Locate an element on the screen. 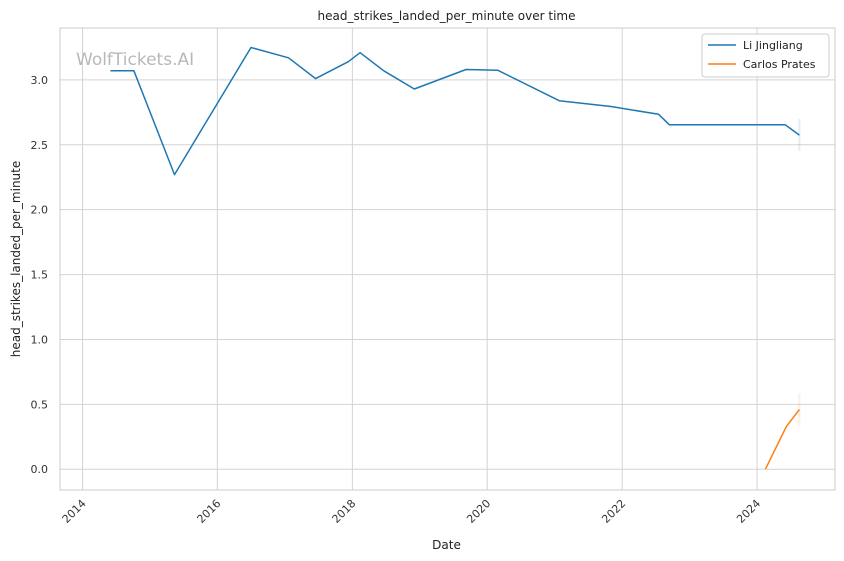 Image resolution: width=844 pixels, height=561 pixels. x-tick-label: 2022 is located at coordinates (613, 511).